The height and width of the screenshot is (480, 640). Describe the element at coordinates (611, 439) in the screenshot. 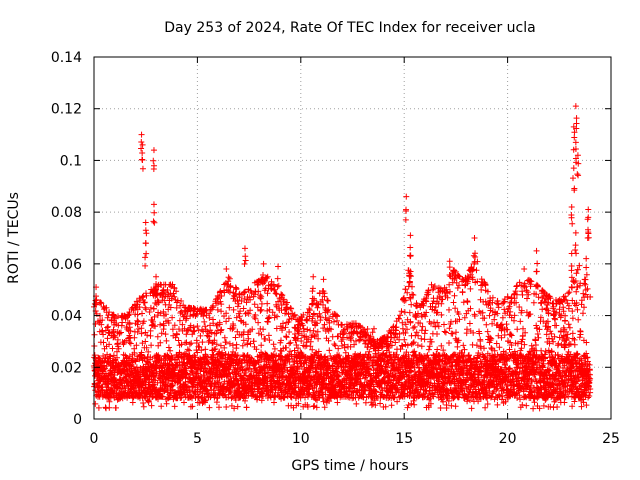

I see `x-tick-label: 25` at that location.